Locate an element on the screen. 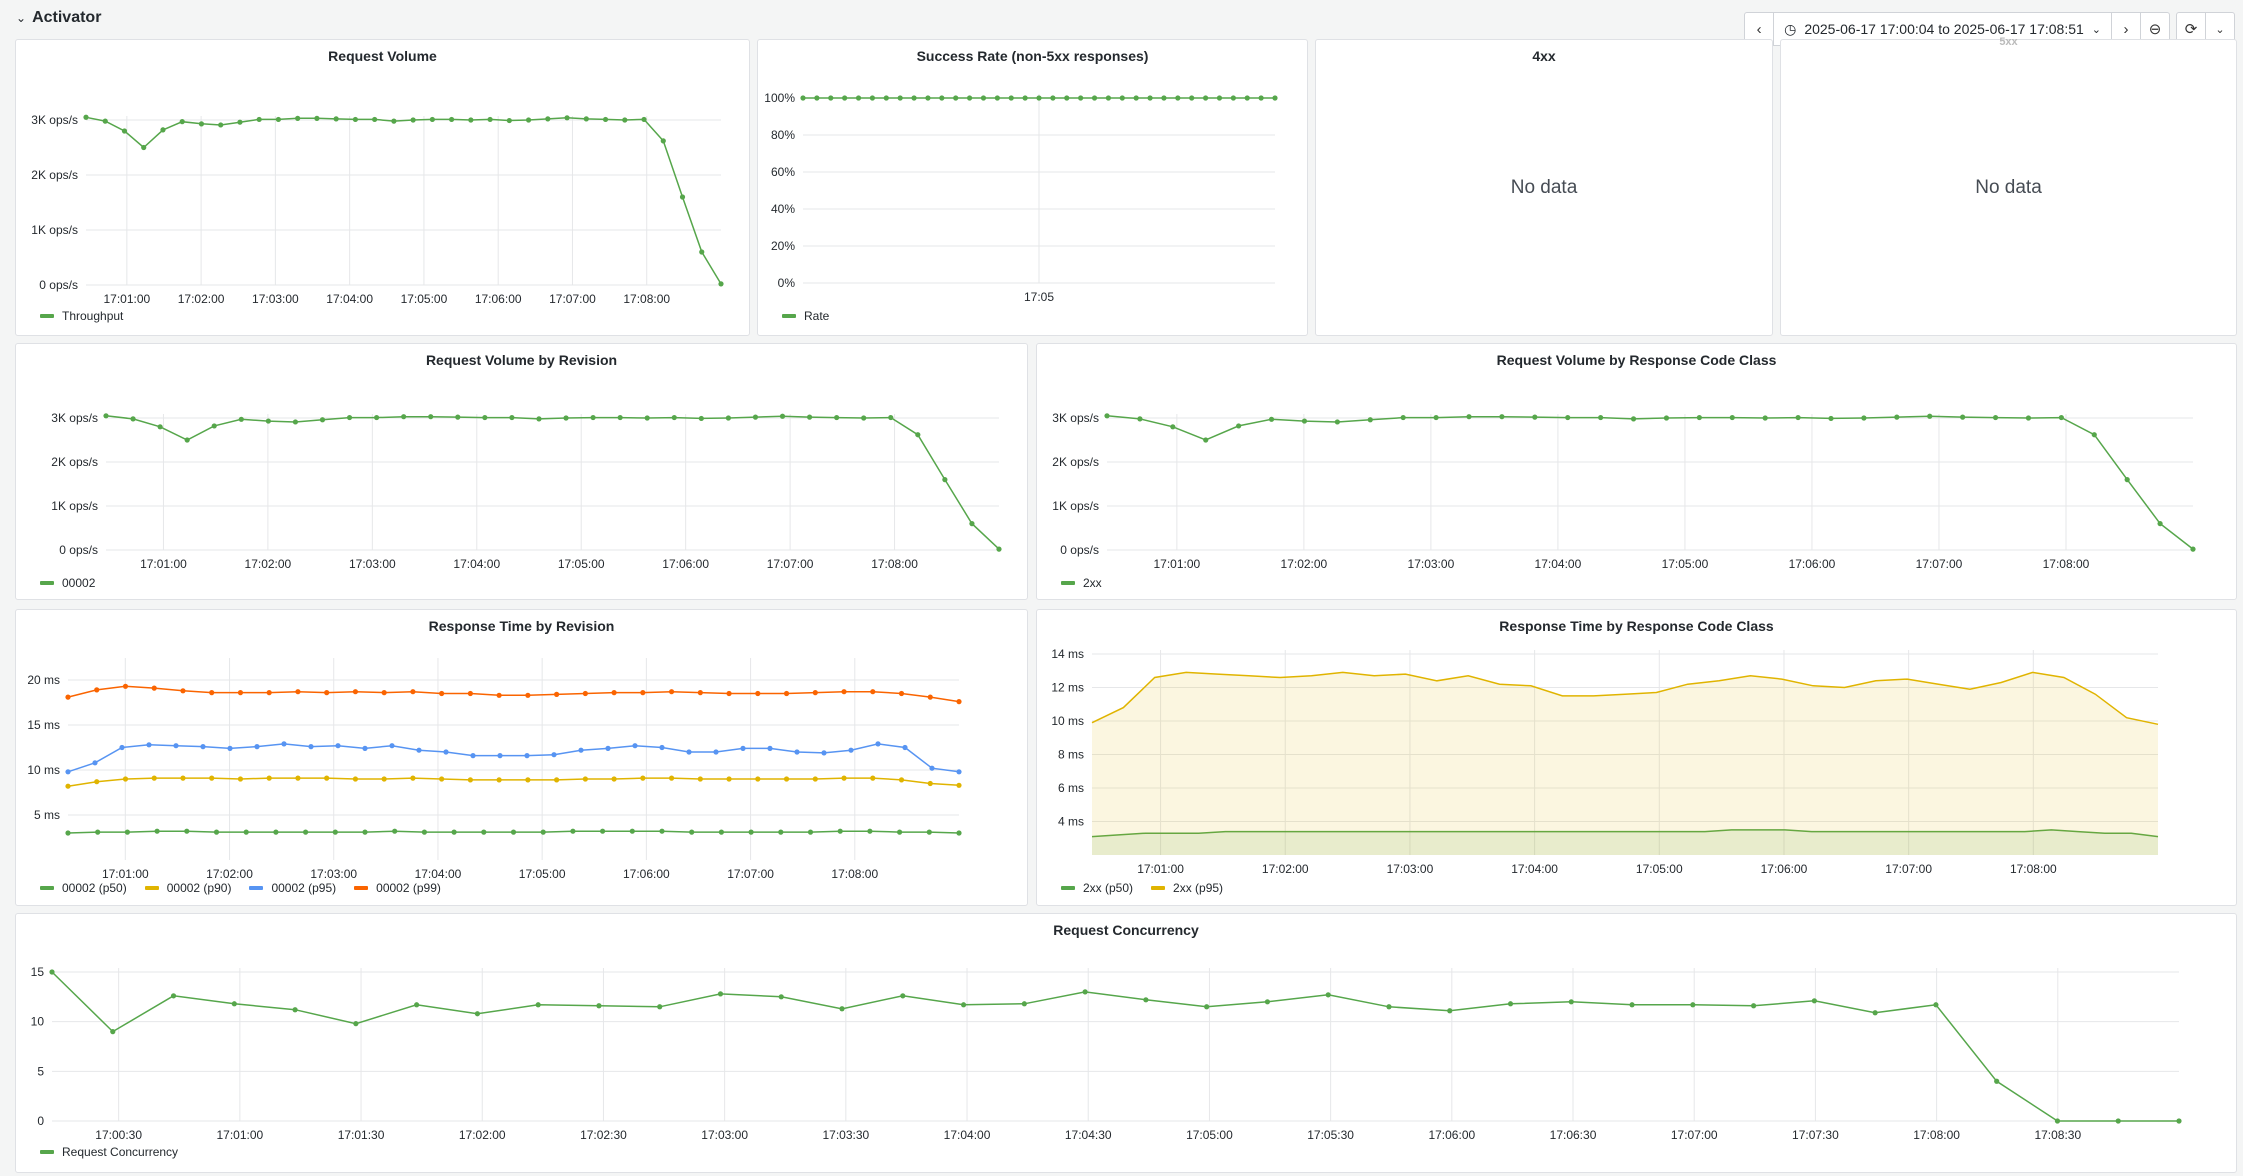 This screenshot has width=2243, height=1176. panel-title: Response Time by Revision is located at coordinates (521, 626).